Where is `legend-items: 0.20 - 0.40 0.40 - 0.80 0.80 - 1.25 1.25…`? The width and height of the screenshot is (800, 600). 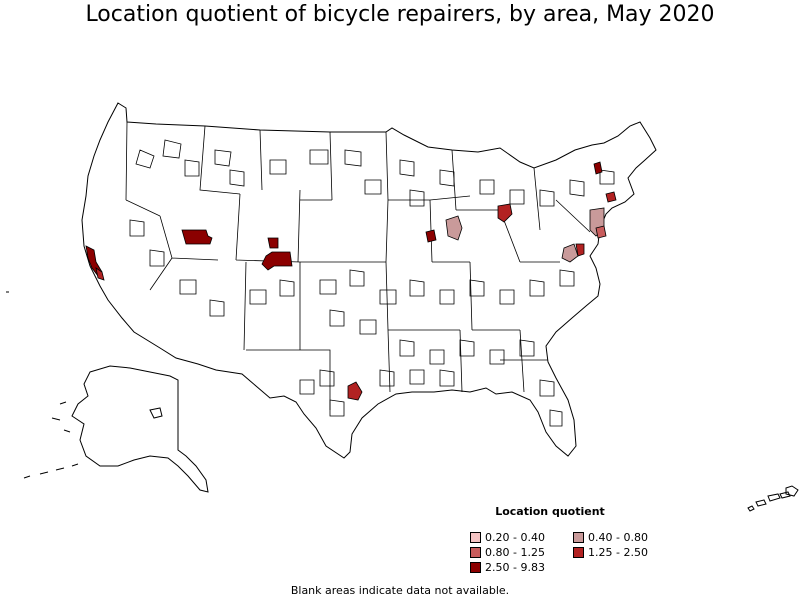
legend-items: 0.20 - 0.40 0.40 - 0.80 0.80 - 1.25 1.25… is located at coordinates (559, 557).